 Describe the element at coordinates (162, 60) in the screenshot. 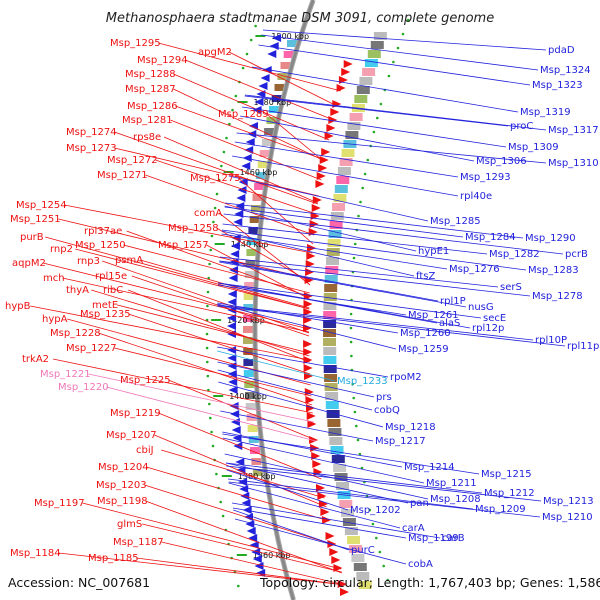

I see `forward-gene-label: Msp_1294` at that location.